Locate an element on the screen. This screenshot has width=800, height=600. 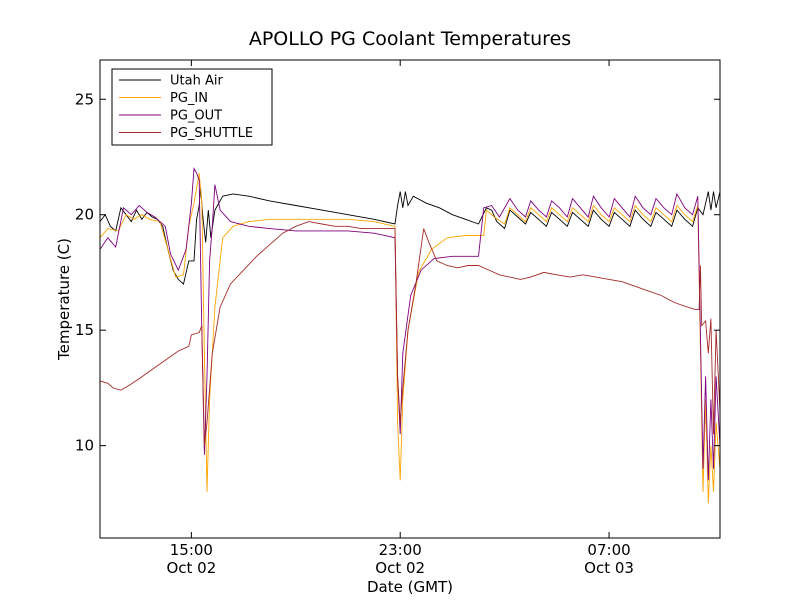
y-tick-label: 15 is located at coordinates (84, 330).